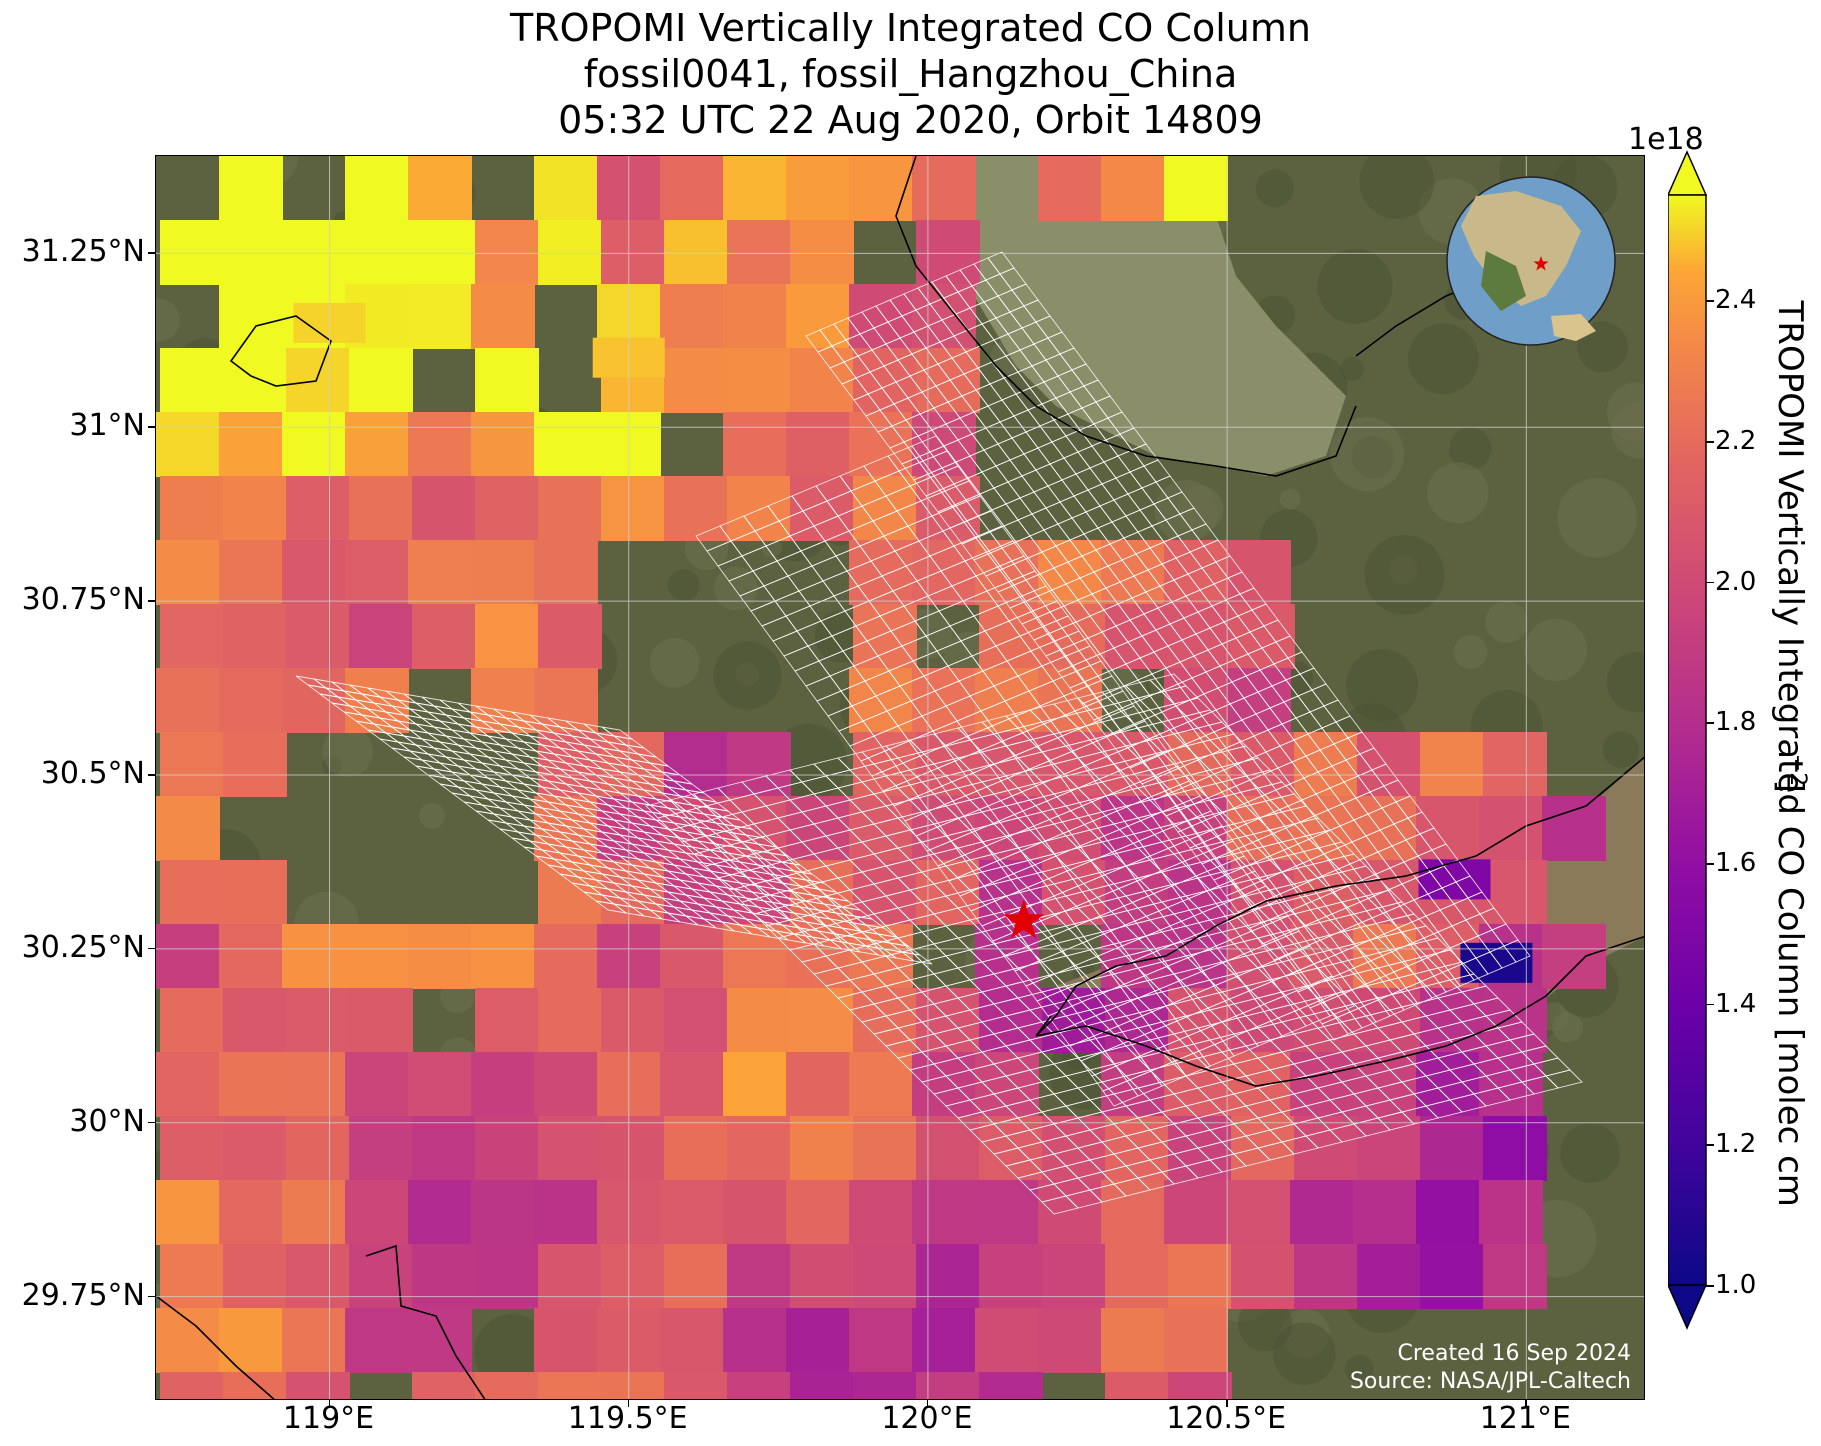 The height and width of the screenshot is (1446, 1821). I want to click on colorbar-multiplier: 1e18, so click(1666, 139).